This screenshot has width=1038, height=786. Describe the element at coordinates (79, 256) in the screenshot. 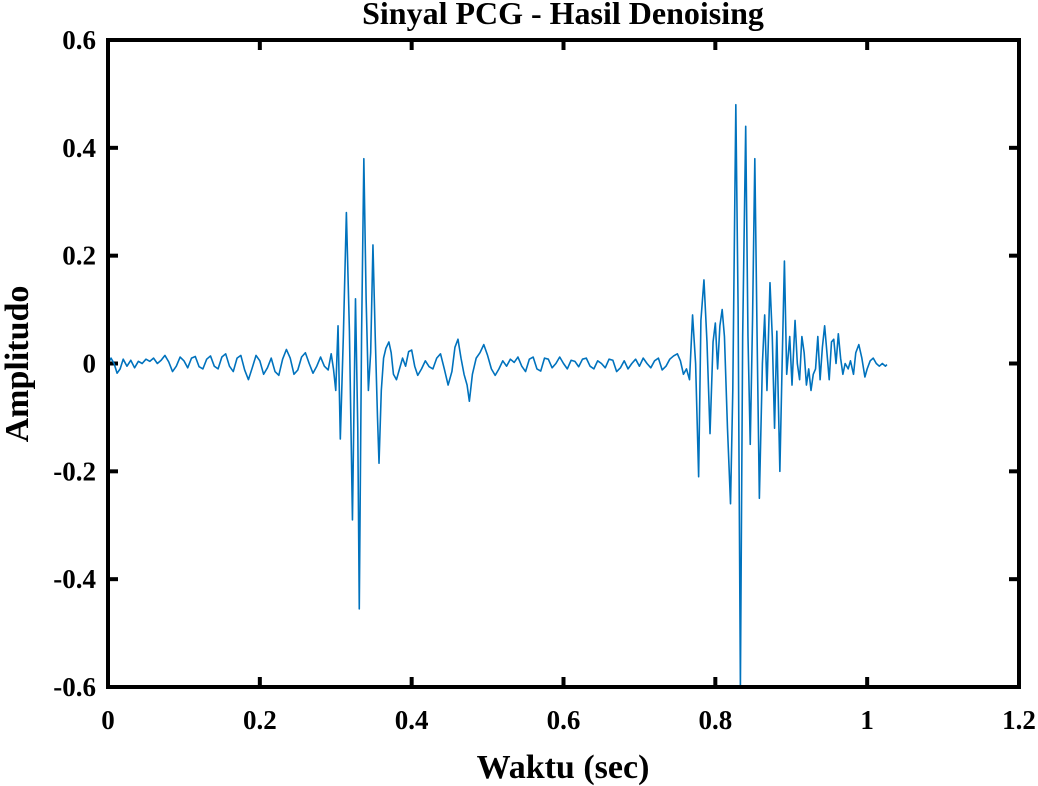

I see `y-tick-label: 0.2` at that location.